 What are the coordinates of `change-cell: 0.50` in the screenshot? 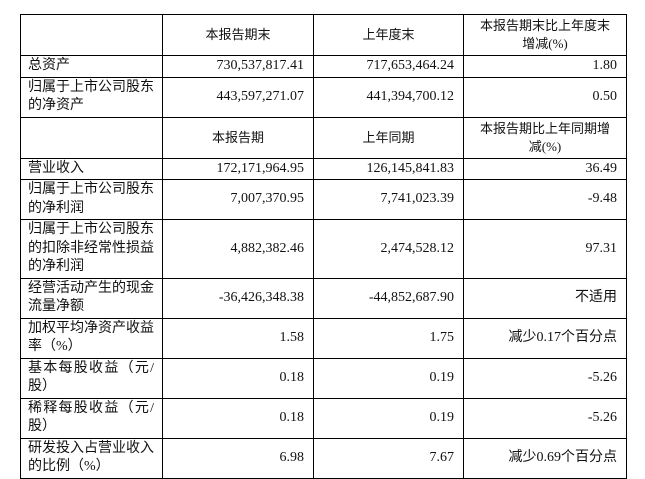 It's located at (545, 97).